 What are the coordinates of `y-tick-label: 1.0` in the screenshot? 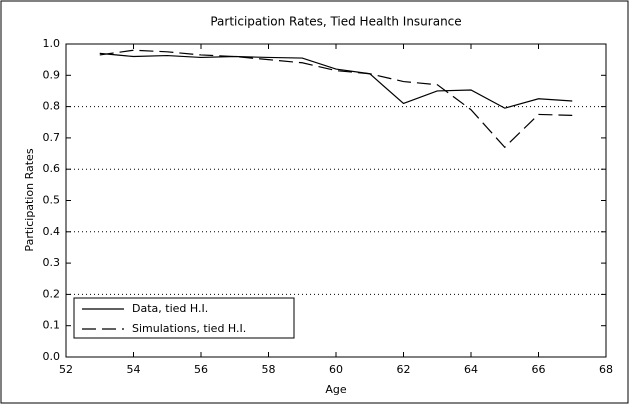 It's located at (52, 43).